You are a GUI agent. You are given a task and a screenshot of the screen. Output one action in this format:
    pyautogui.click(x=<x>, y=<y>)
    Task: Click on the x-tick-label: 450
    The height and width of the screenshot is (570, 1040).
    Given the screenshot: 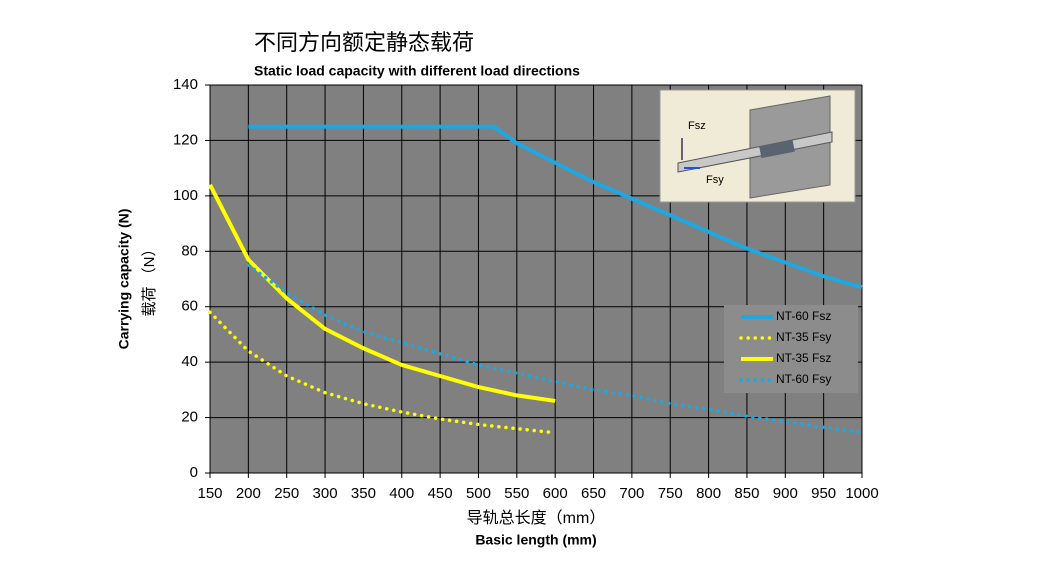 What is the action you would take?
    pyautogui.click(x=440, y=493)
    